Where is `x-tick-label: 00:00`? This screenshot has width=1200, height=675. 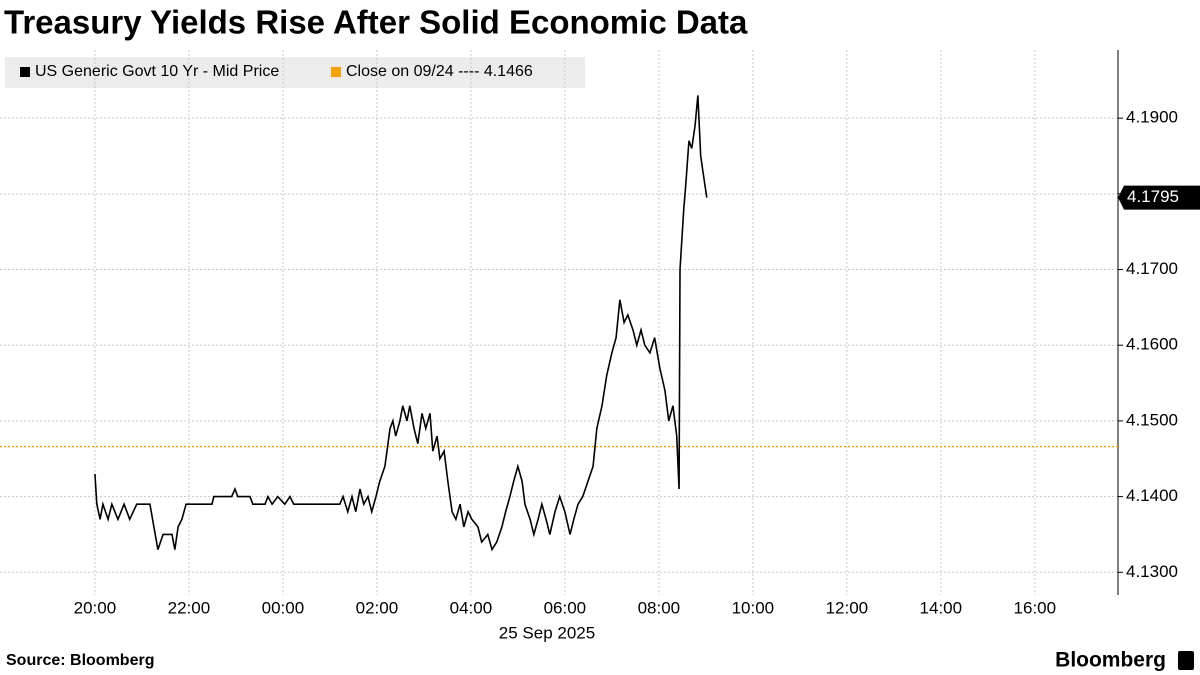 x-tick-label: 00:00 is located at coordinates (283, 607).